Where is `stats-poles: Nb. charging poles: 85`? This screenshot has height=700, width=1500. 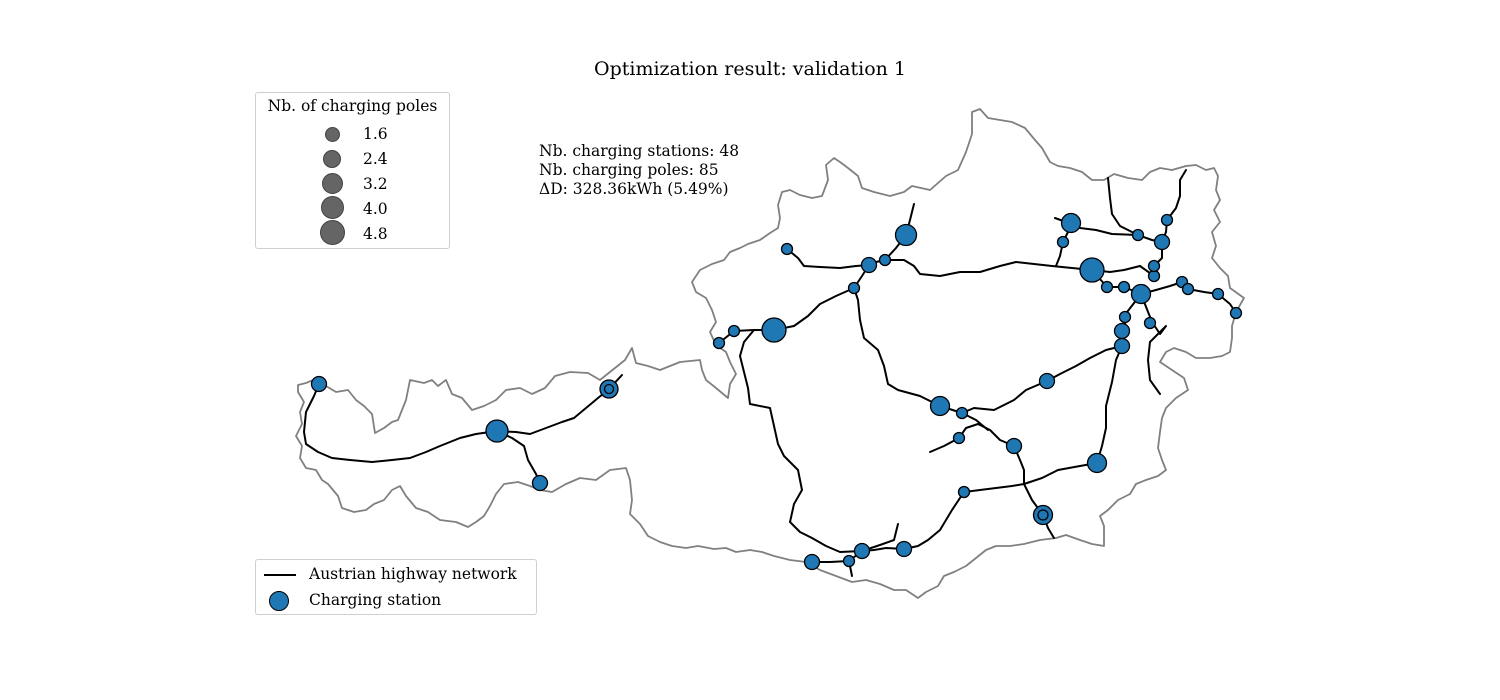 stats-poles: Nb. charging poles: 85 is located at coordinates (629, 170).